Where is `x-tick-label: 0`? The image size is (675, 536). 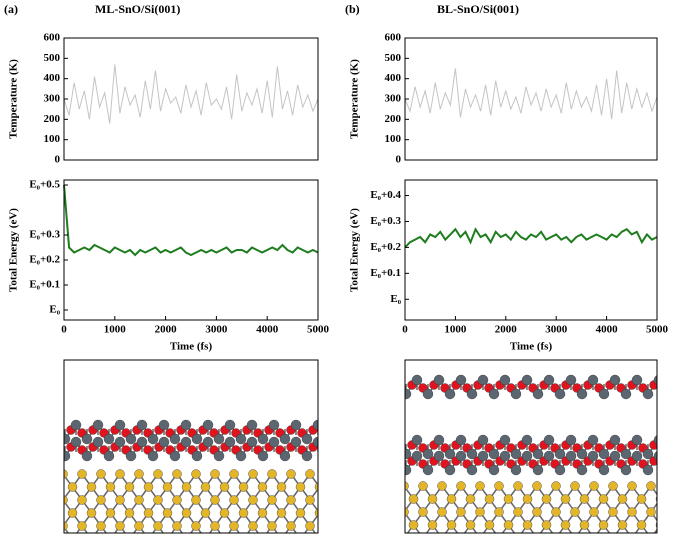
x-tick-label: 0 is located at coordinates (64, 330).